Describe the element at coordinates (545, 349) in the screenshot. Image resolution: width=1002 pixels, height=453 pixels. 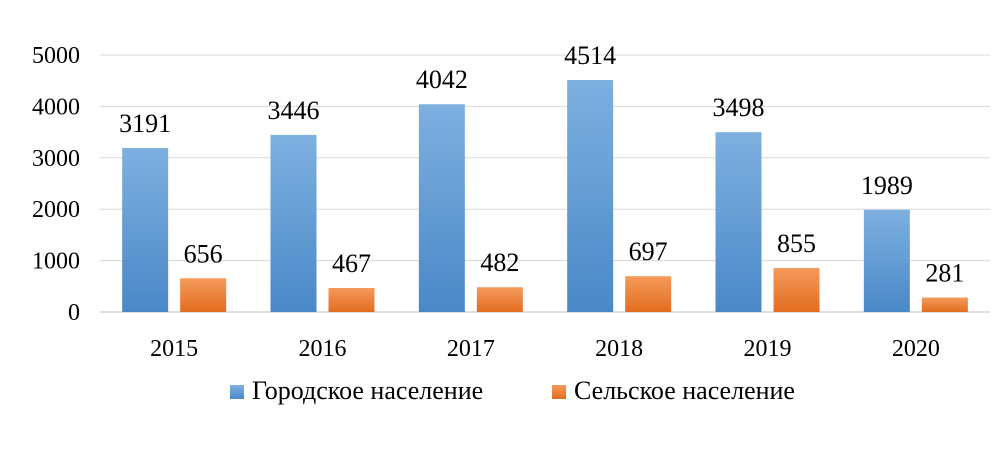
I see `x-axis: 2015 2016 2017 2018 2019 2020` at that location.